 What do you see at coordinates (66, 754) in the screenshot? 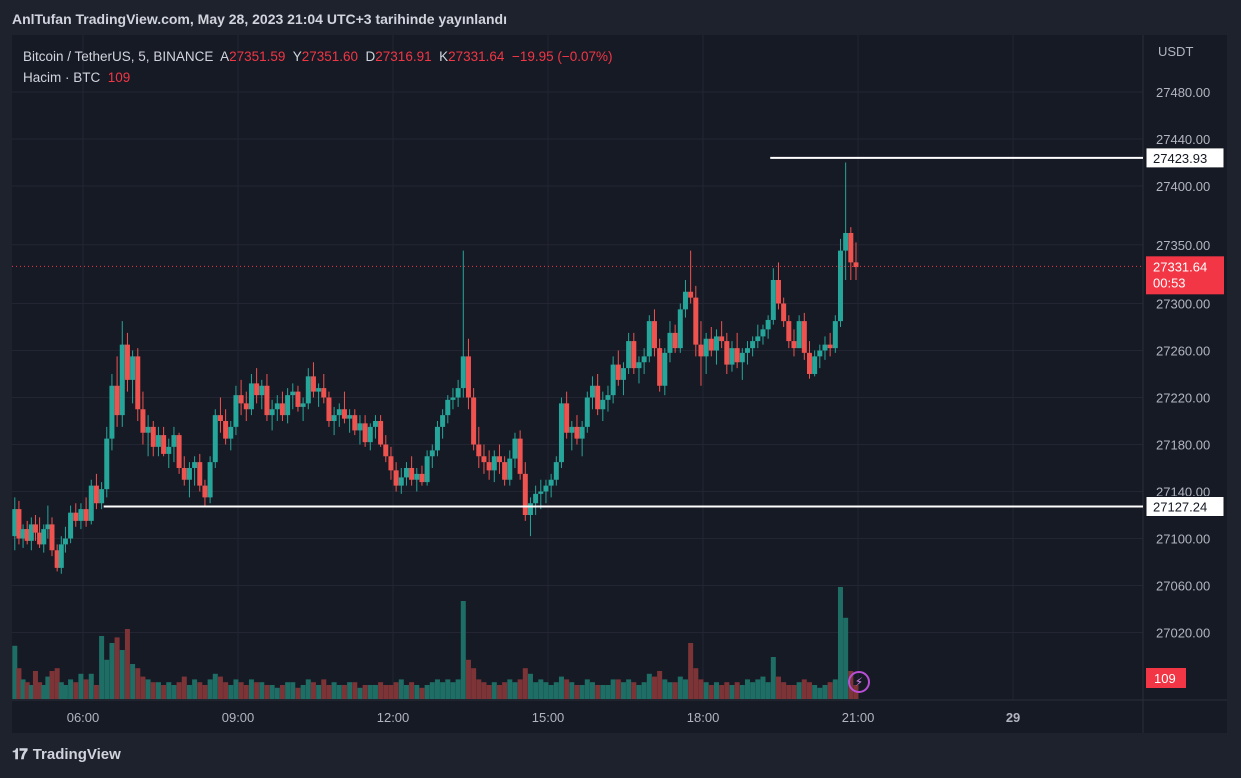
I see `tradingview-logo: 𝟏𝟕 TradingView` at bounding box center [66, 754].